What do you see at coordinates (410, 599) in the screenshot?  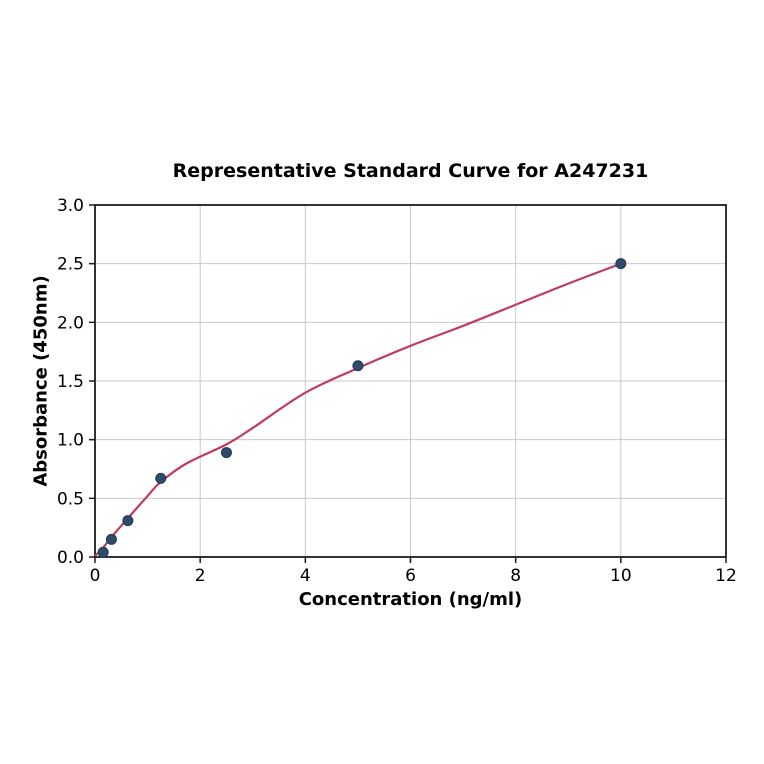 I see `x-axis-label: Concentration (ng/ml)` at bounding box center [410, 599].